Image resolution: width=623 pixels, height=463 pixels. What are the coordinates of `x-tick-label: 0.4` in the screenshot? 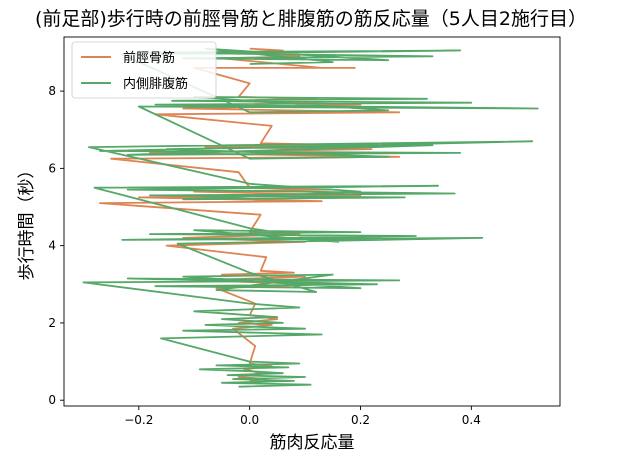 It's located at (471, 420).